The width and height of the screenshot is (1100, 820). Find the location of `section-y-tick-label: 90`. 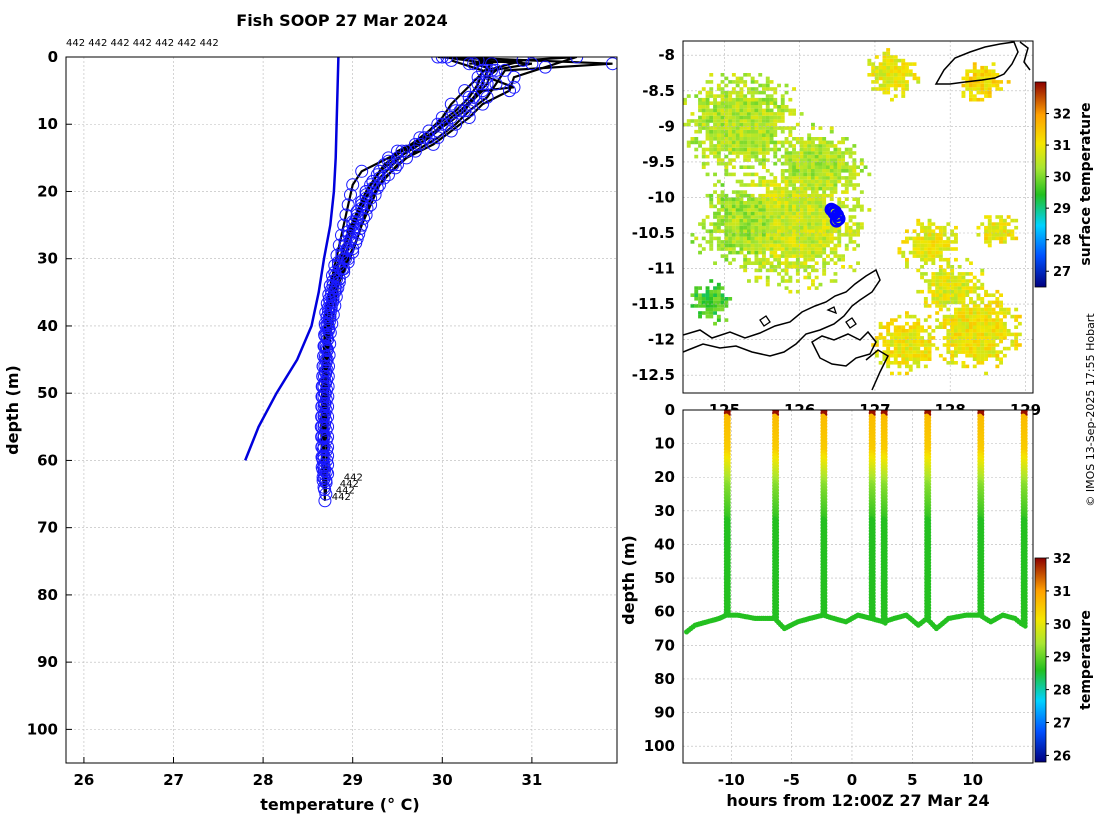

section-y-tick-label: 90 is located at coordinates (664, 713).